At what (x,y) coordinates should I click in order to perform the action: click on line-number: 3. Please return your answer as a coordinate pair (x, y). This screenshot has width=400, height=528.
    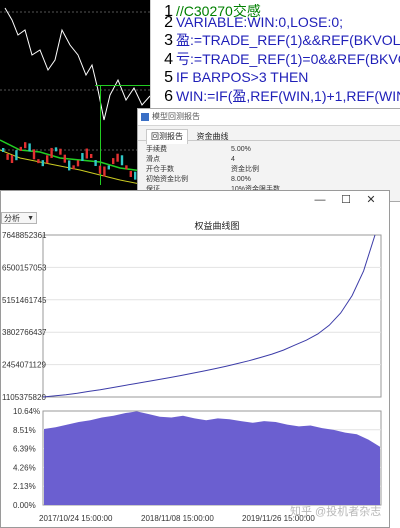
    Looking at the image, I should click on (168, 40).